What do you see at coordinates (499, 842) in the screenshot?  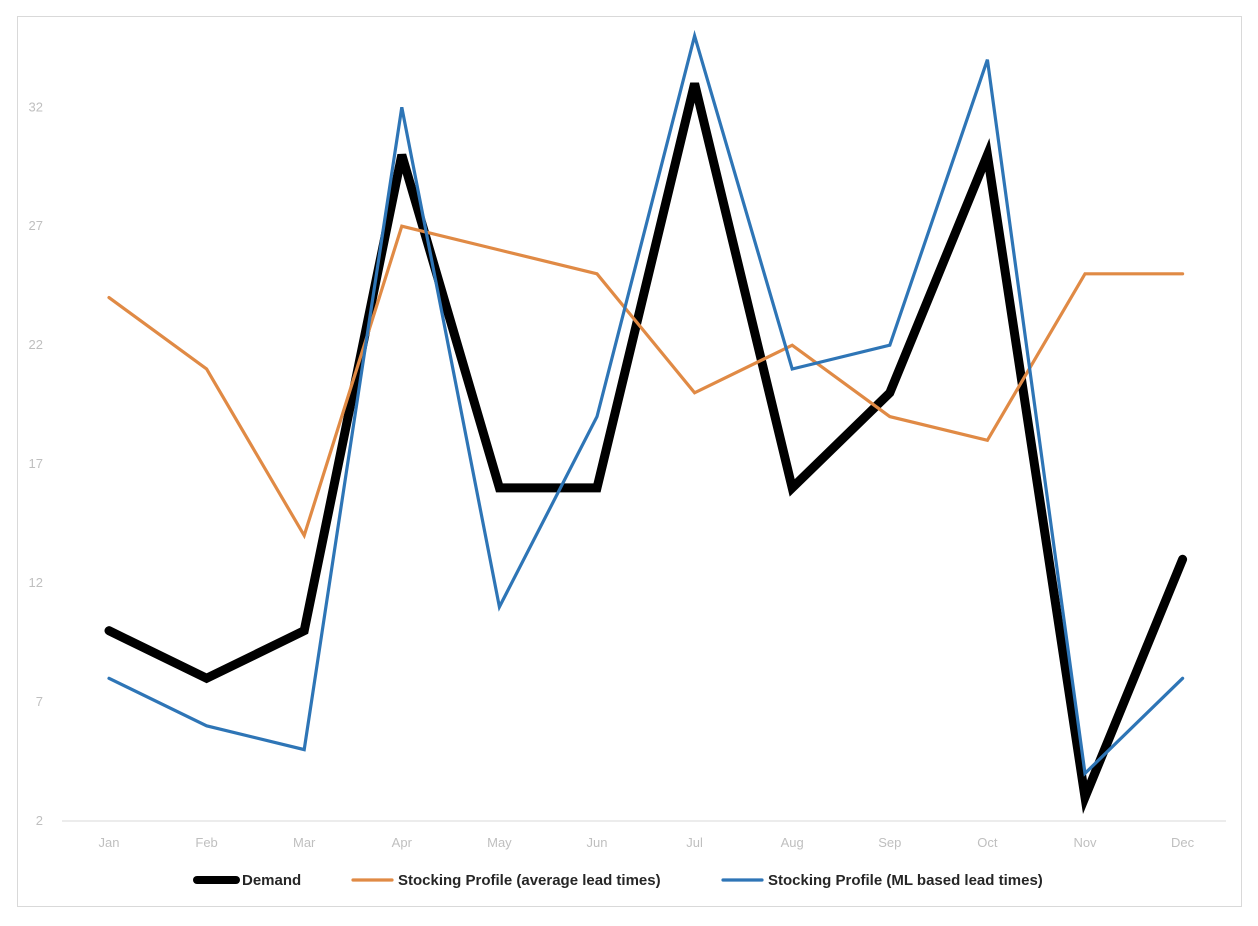 I see `x-tick-label: May` at bounding box center [499, 842].